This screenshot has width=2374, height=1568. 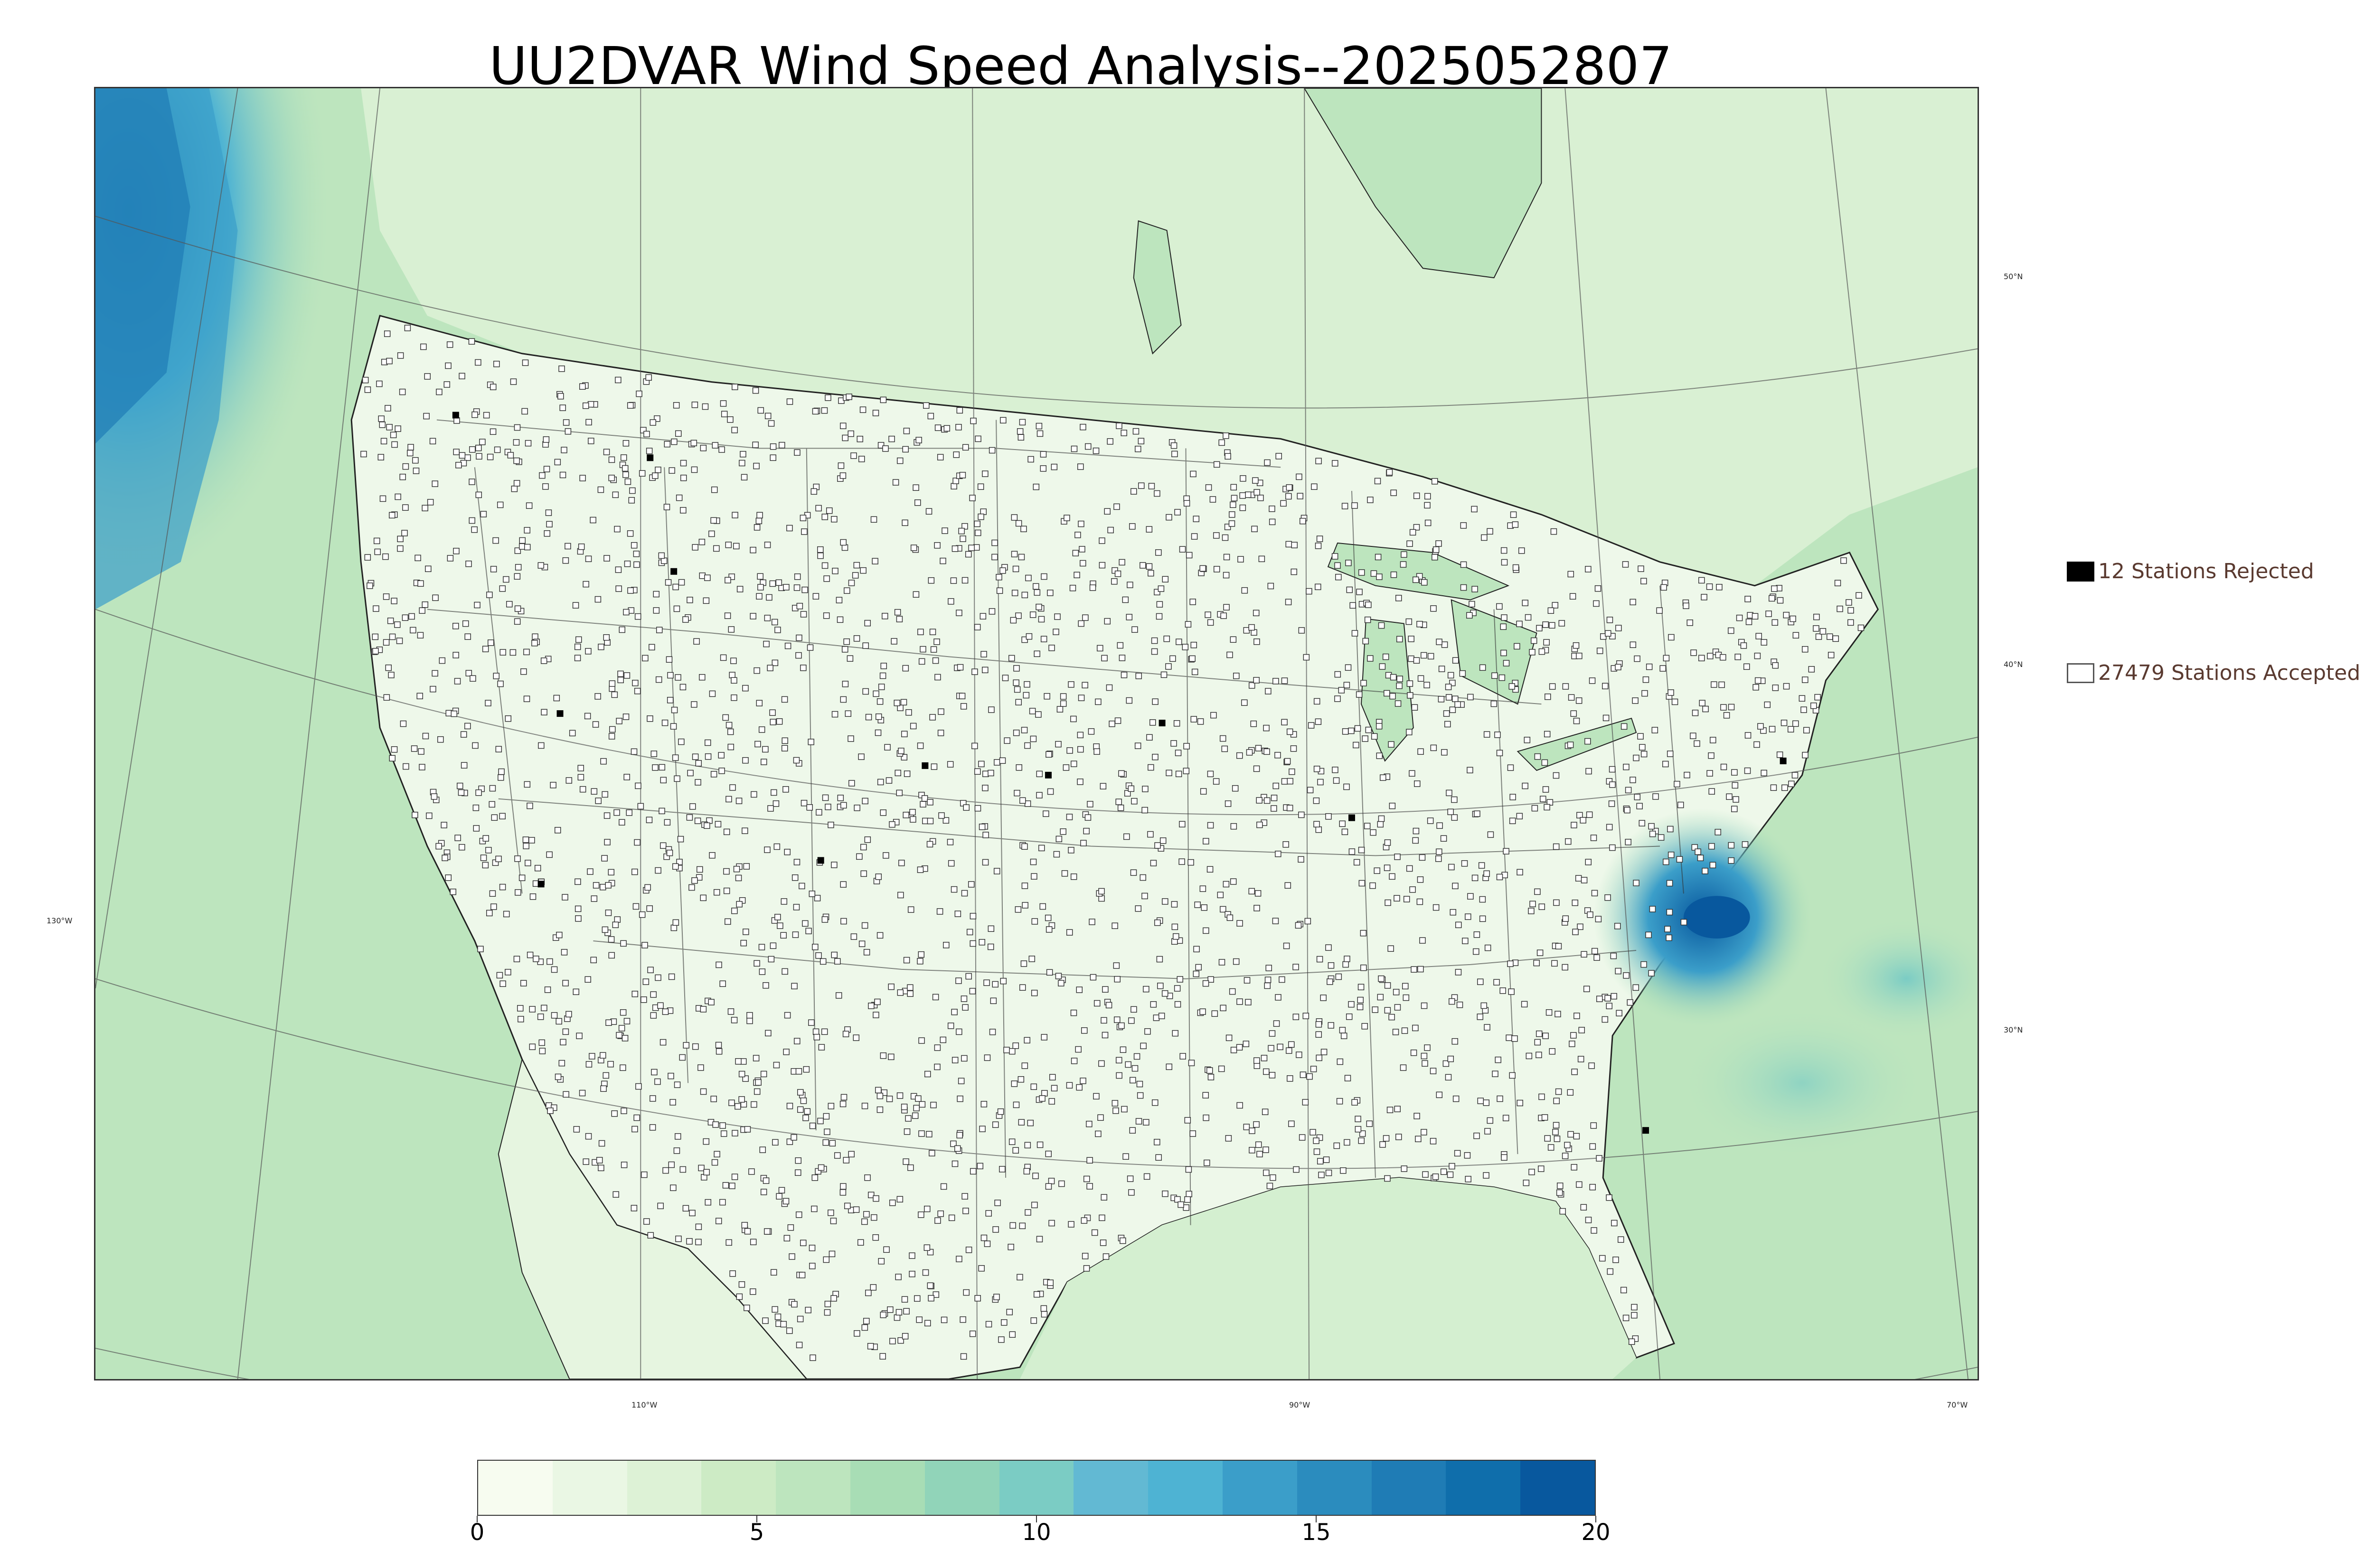 I want to click on rejected-station-marker, so click(x=455, y=416).